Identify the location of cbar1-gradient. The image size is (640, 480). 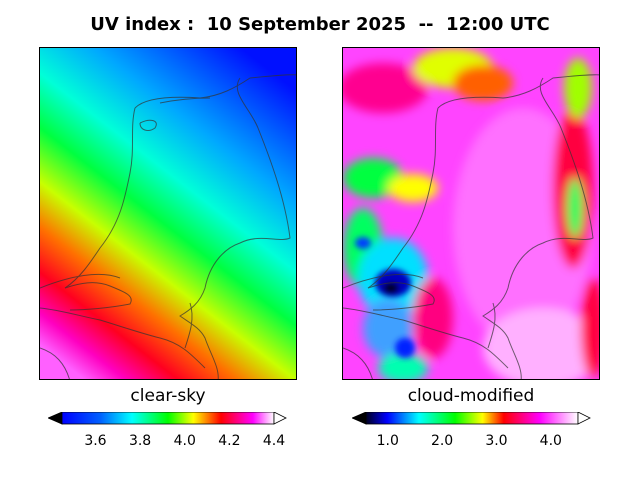
(168, 418).